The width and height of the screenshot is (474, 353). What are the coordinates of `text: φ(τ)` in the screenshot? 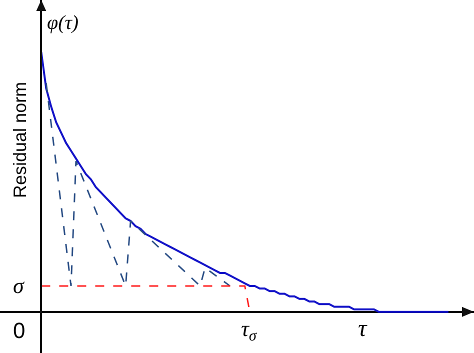 It's located at (63, 23).